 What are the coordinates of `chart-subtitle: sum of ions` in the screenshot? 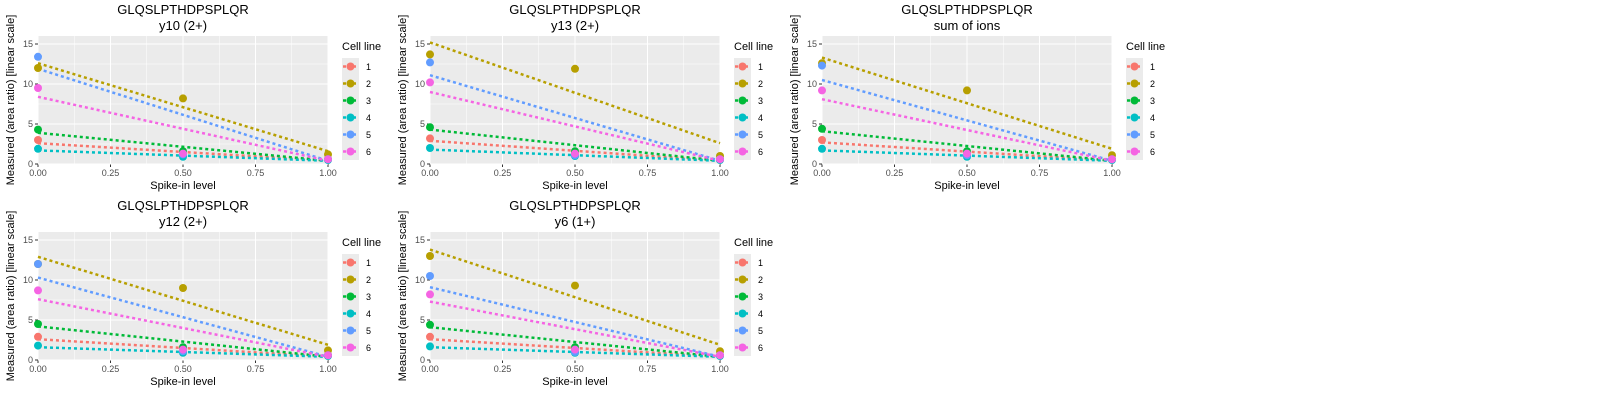 It's located at (967, 25).